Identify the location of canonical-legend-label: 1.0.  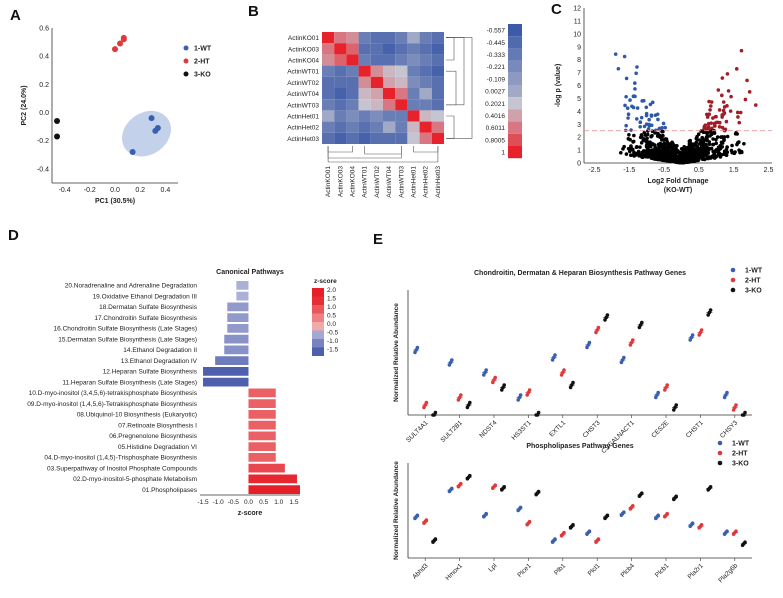
(331, 307).